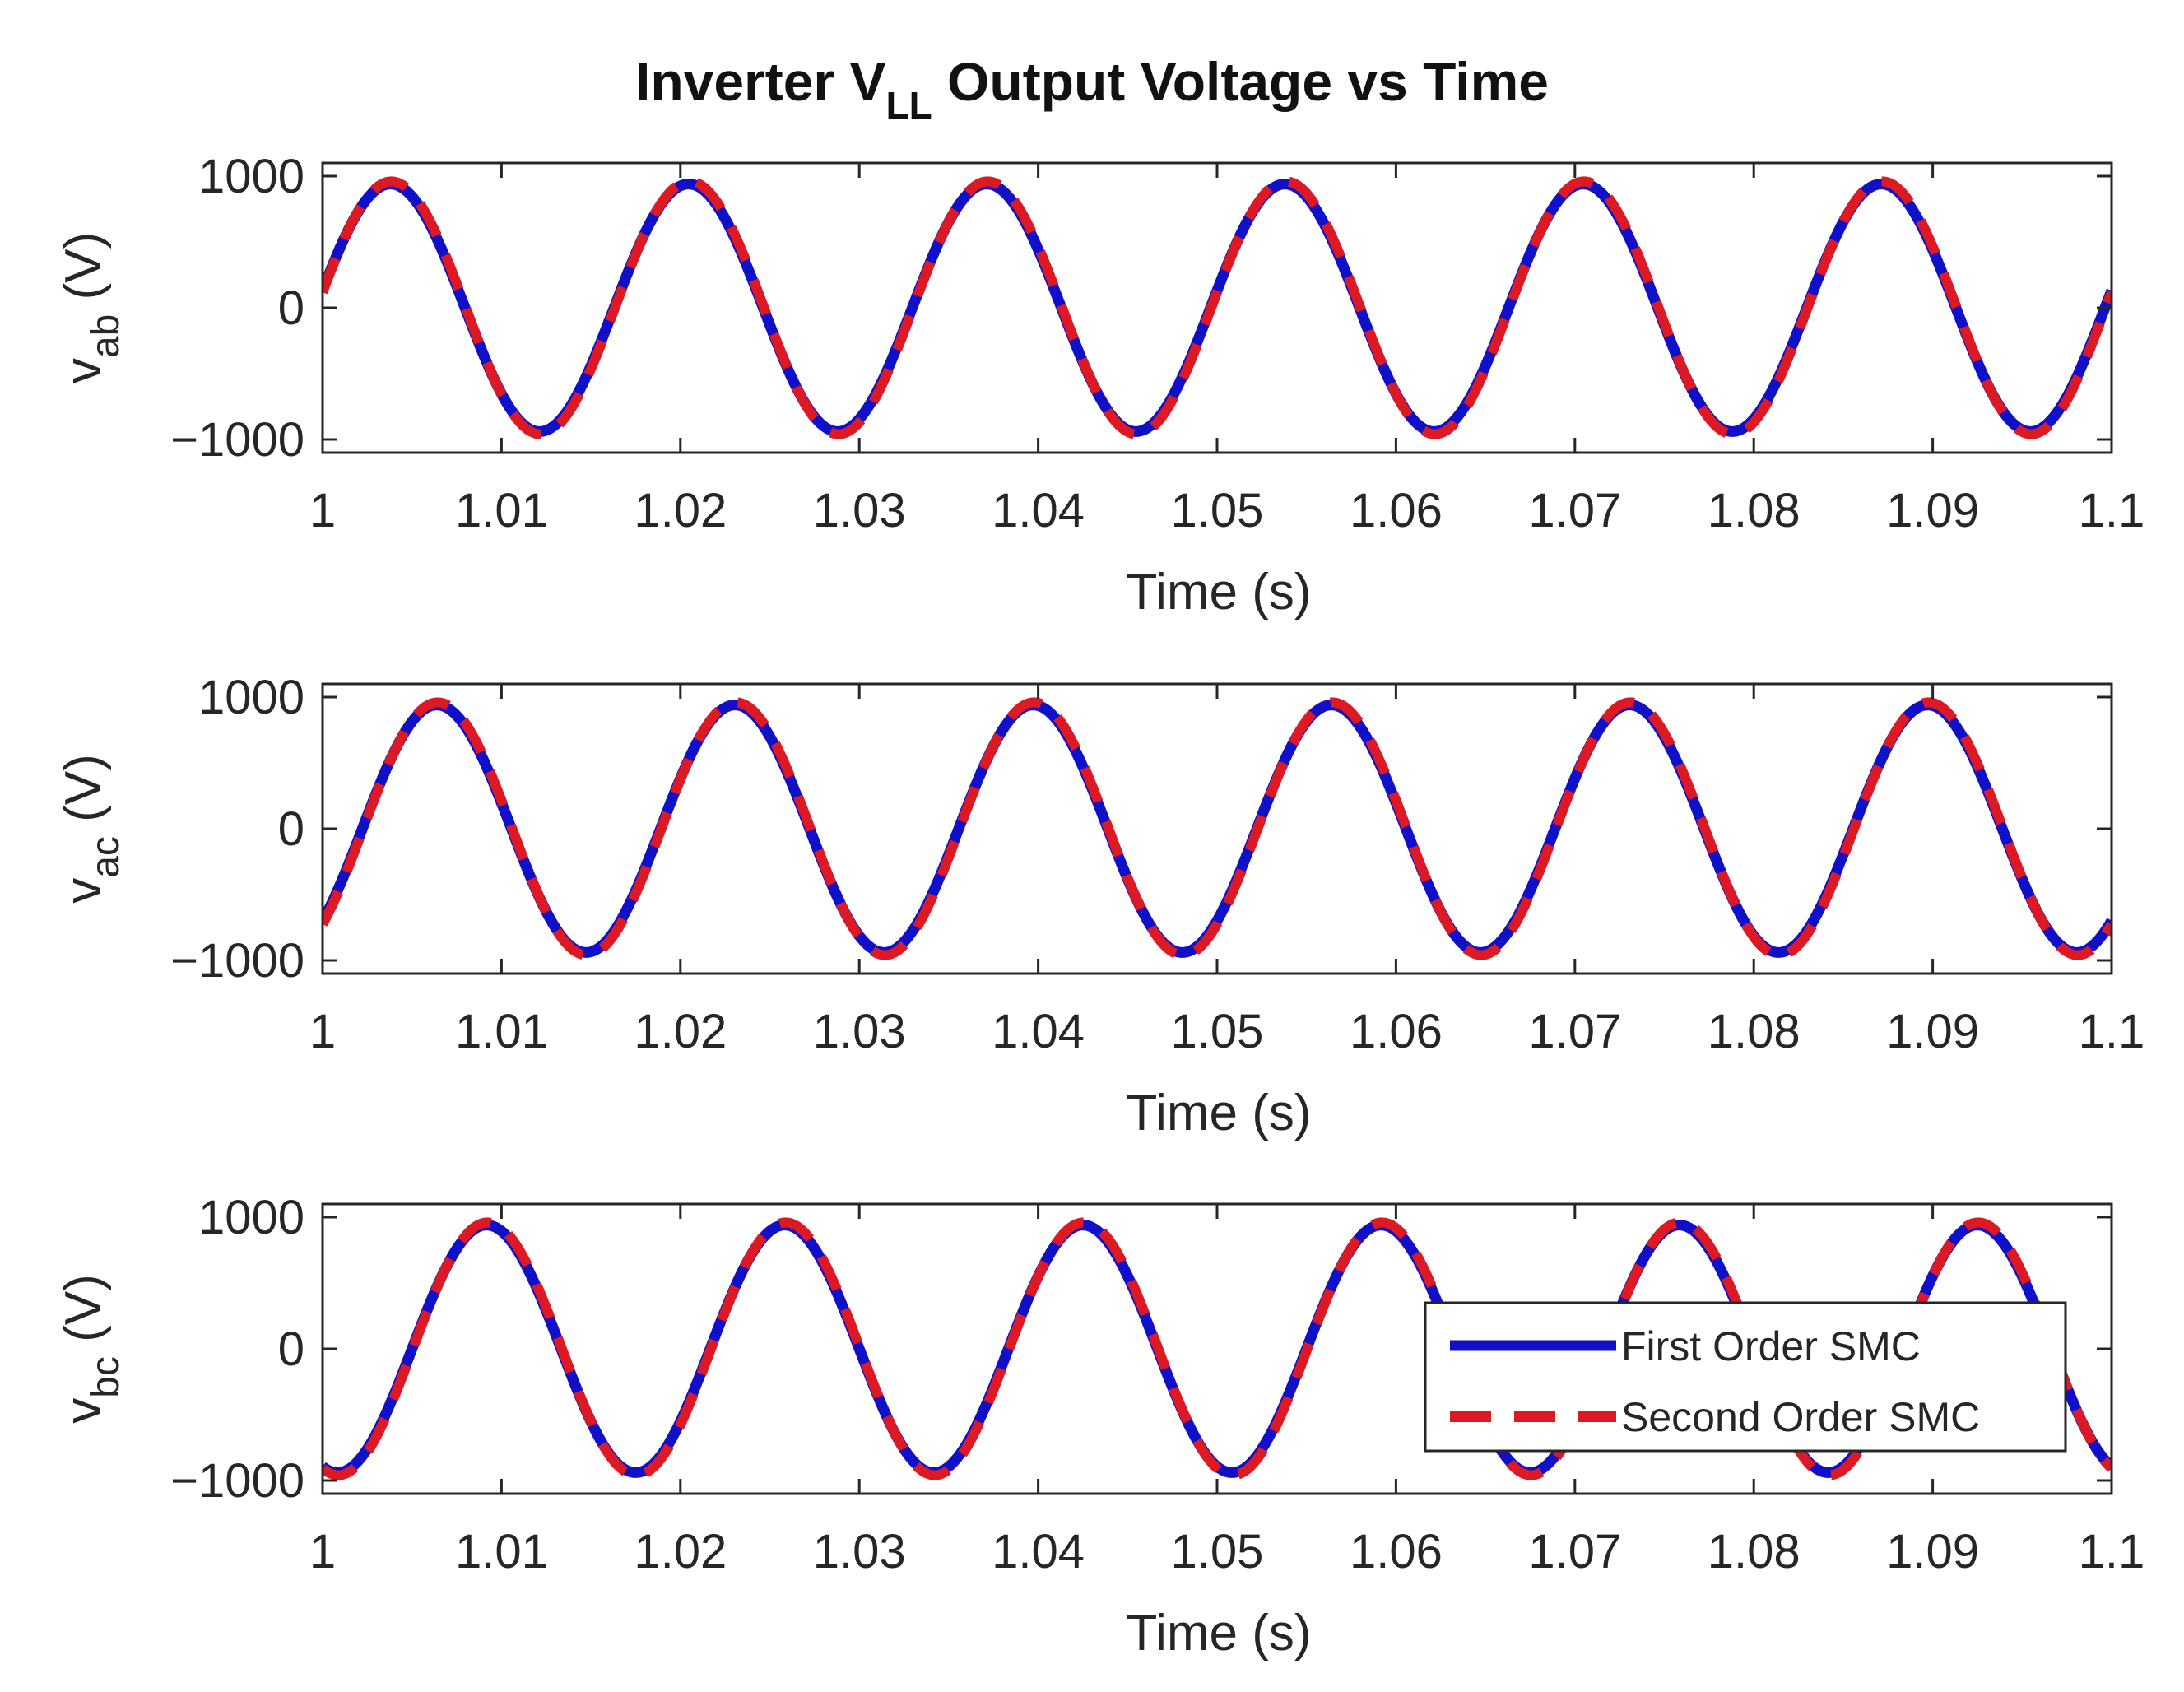  I want to click on y-axis-label-subscript: ac, so click(106, 857).